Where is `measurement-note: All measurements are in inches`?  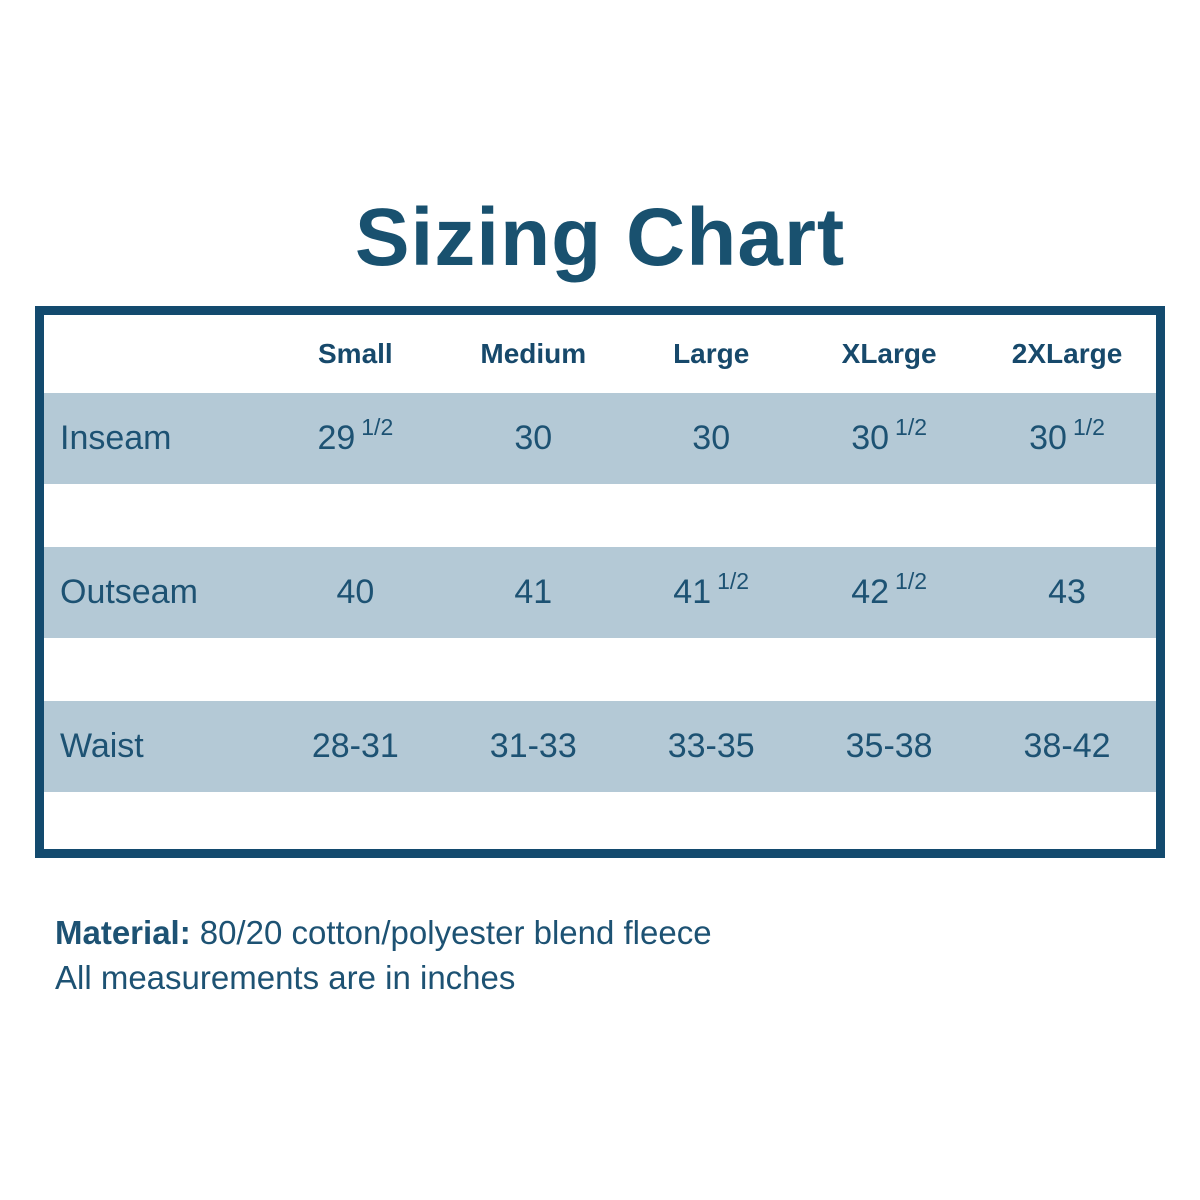 measurement-note: All measurements are in inches is located at coordinates (285, 977).